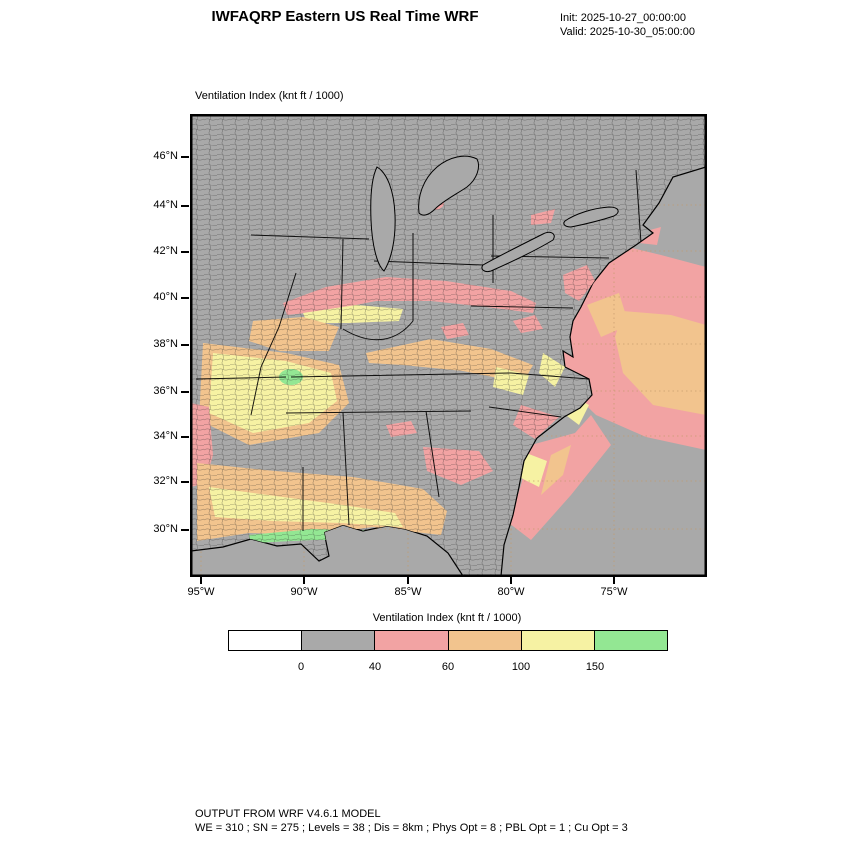 This screenshot has width=850, height=850. What do you see at coordinates (165, 344) in the screenshot?
I see `y-axis-label: 38°N` at bounding box center [165, 344].